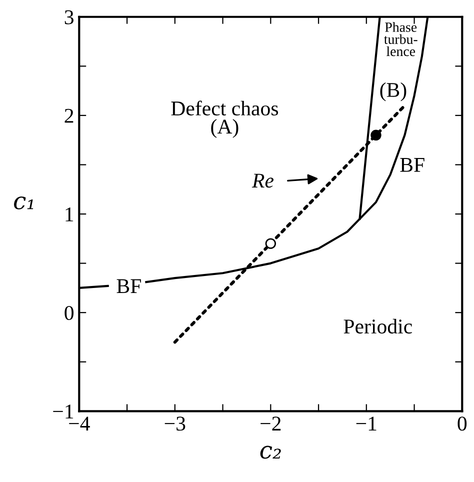  Describe the element at coordinates (70, 214) in the screenshot. I see `y-tick-label: 1` at that location.